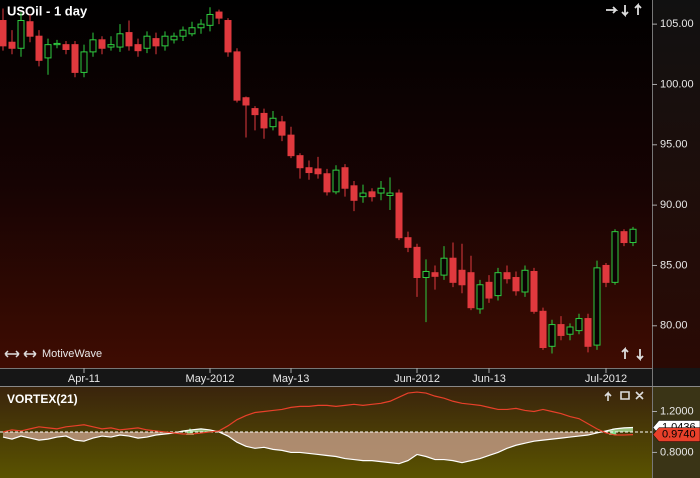 The width and height of the screenshot is (700, 478). I want to click on panel-controls, so click(624, 10).